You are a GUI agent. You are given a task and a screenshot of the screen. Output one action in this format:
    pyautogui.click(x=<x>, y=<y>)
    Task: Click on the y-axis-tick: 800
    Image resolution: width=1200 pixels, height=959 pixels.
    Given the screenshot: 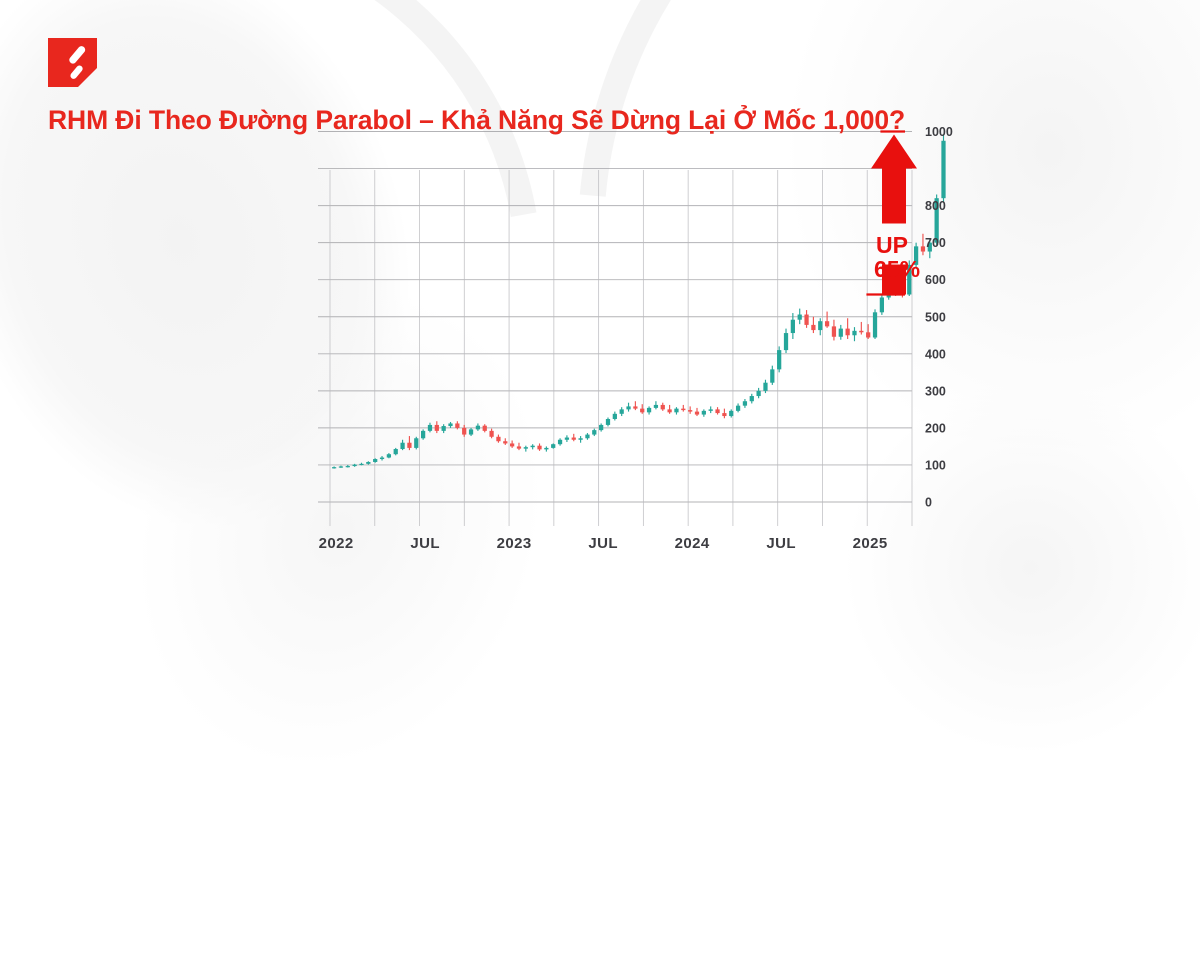 What is the action you would take?
    pyautogui.click(x=935, y=206)
    